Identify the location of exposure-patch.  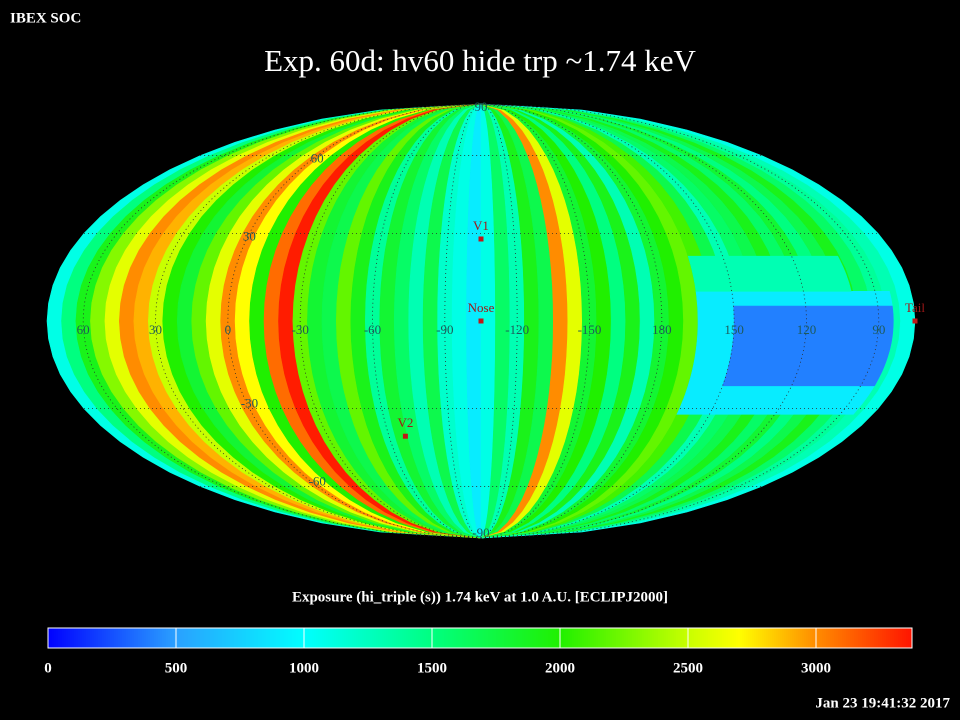
(769, 273).